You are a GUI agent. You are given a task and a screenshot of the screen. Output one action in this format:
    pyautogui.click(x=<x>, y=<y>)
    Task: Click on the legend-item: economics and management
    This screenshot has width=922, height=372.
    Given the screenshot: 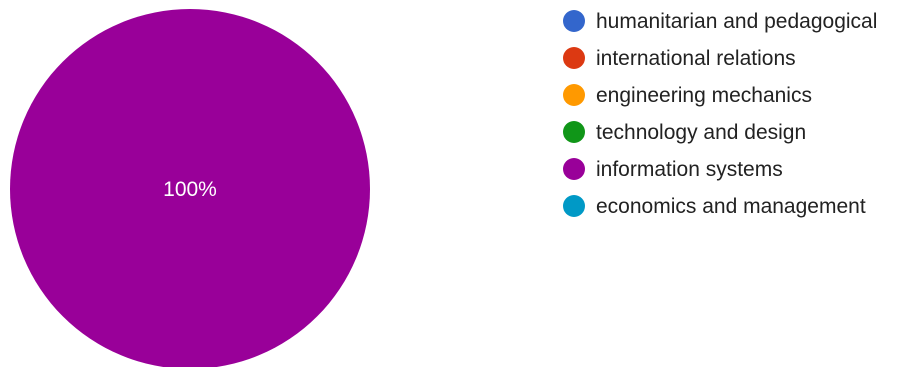 What is the action you would take?
    pyautogui.click(x=714, y=206)
    